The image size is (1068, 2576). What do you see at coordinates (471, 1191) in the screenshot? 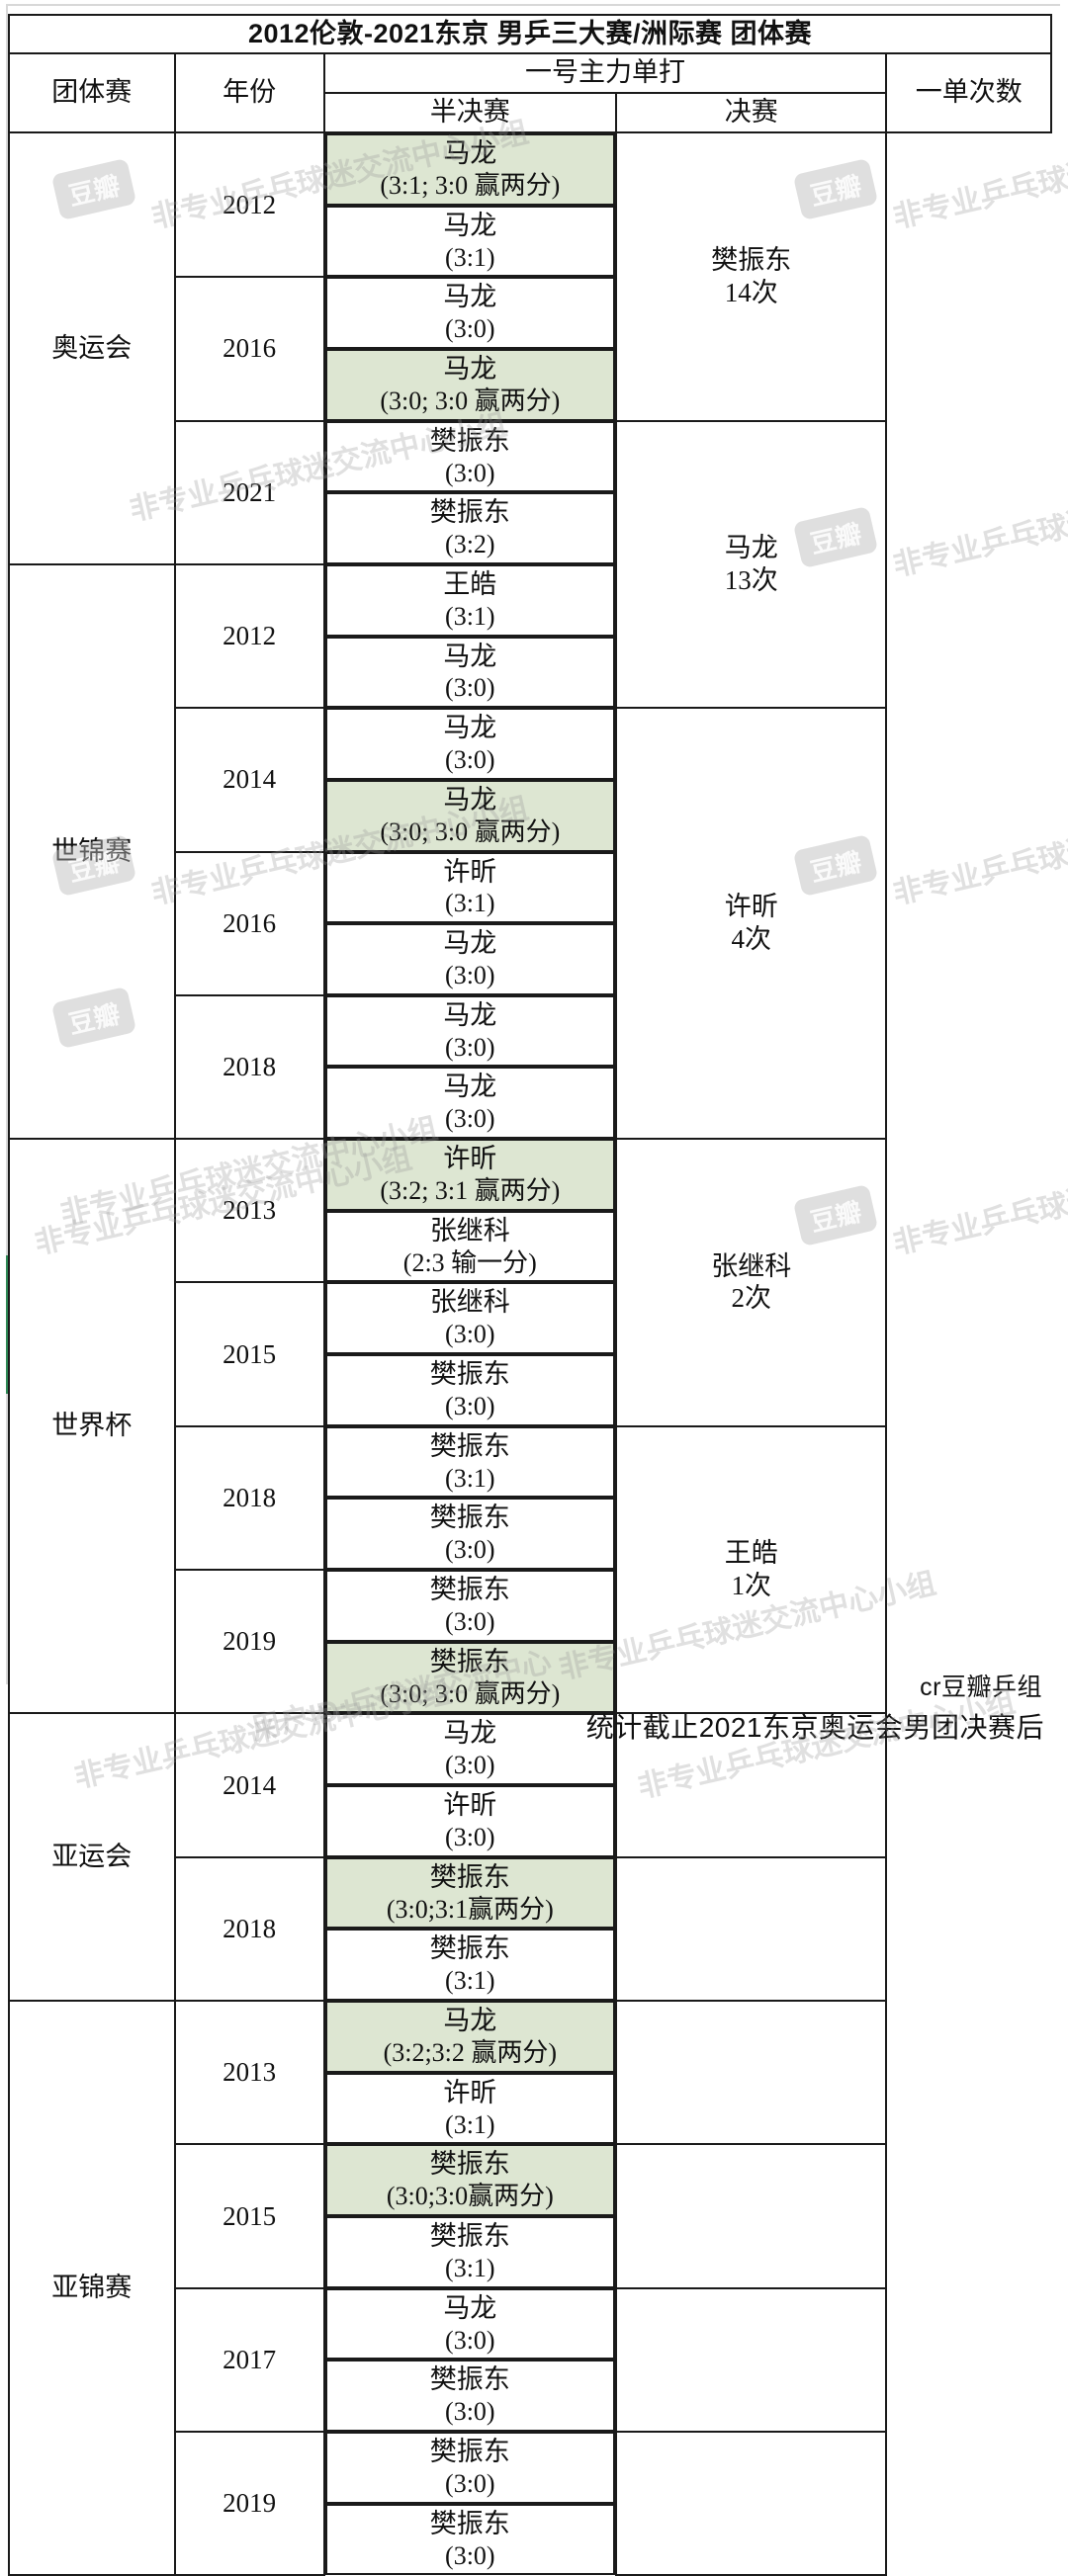
I see `match-score: (3:2; 3:1 赢两分)` at bounding box center [471, 1191].